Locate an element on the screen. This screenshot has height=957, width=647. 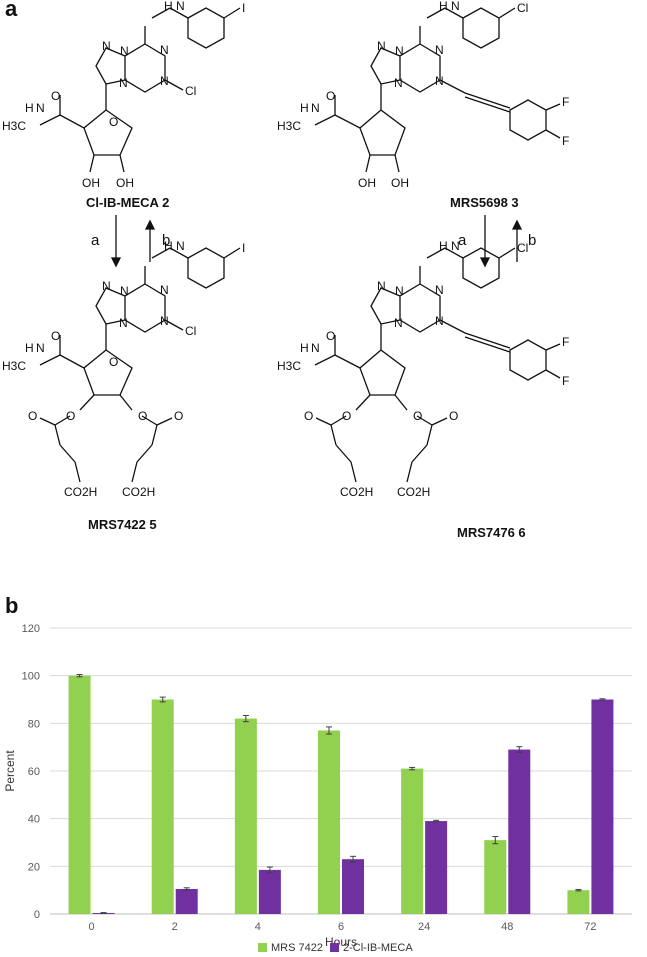
y-tick-label: 60 is located at coordinates (34, 772).